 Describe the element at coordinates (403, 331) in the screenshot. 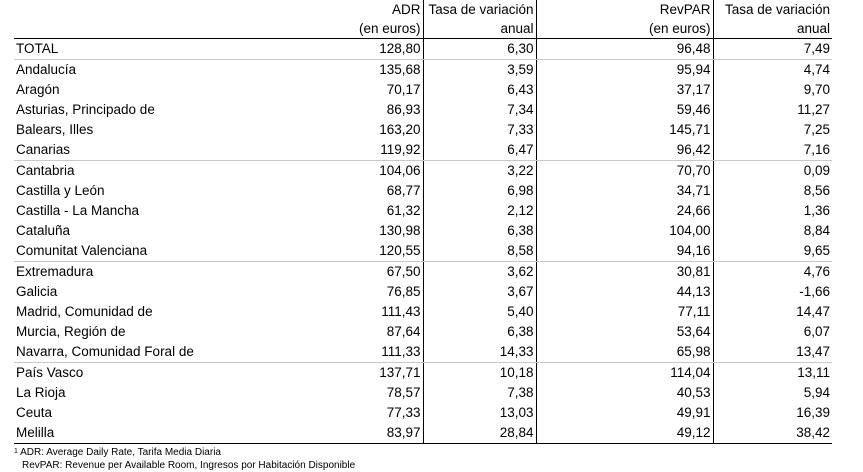

I see `adr-value: 87,64` at that location.